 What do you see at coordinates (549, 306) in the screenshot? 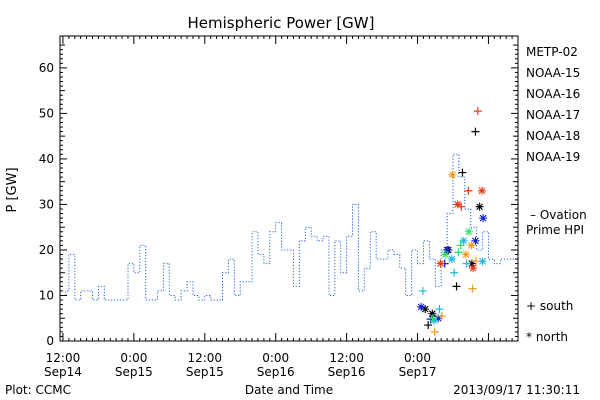
I see `south-marker-legend: + south` at bounding box center [549, 306].